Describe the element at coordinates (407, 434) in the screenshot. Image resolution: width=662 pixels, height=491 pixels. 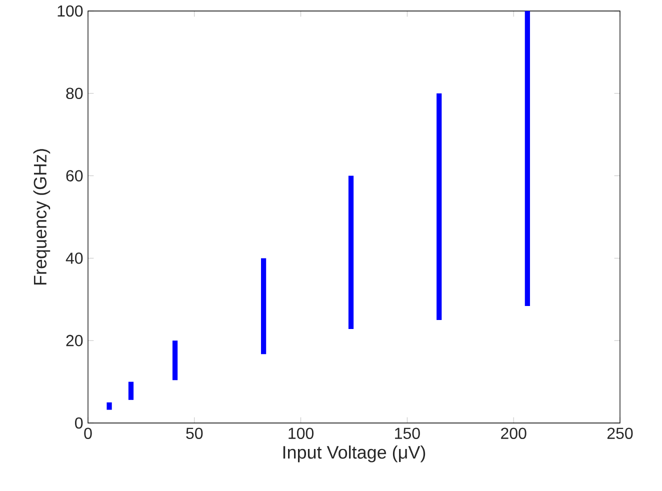
I see `x-tick-label: 150` at that location.